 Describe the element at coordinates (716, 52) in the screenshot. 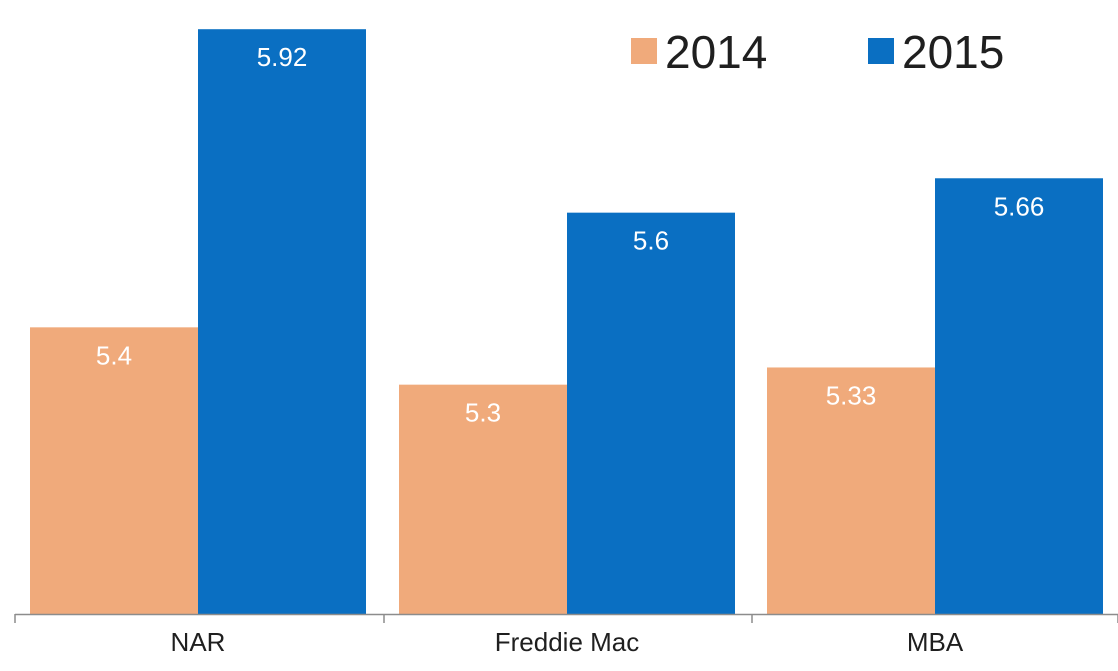

I see `legend-label-2014: 2014` at that location.